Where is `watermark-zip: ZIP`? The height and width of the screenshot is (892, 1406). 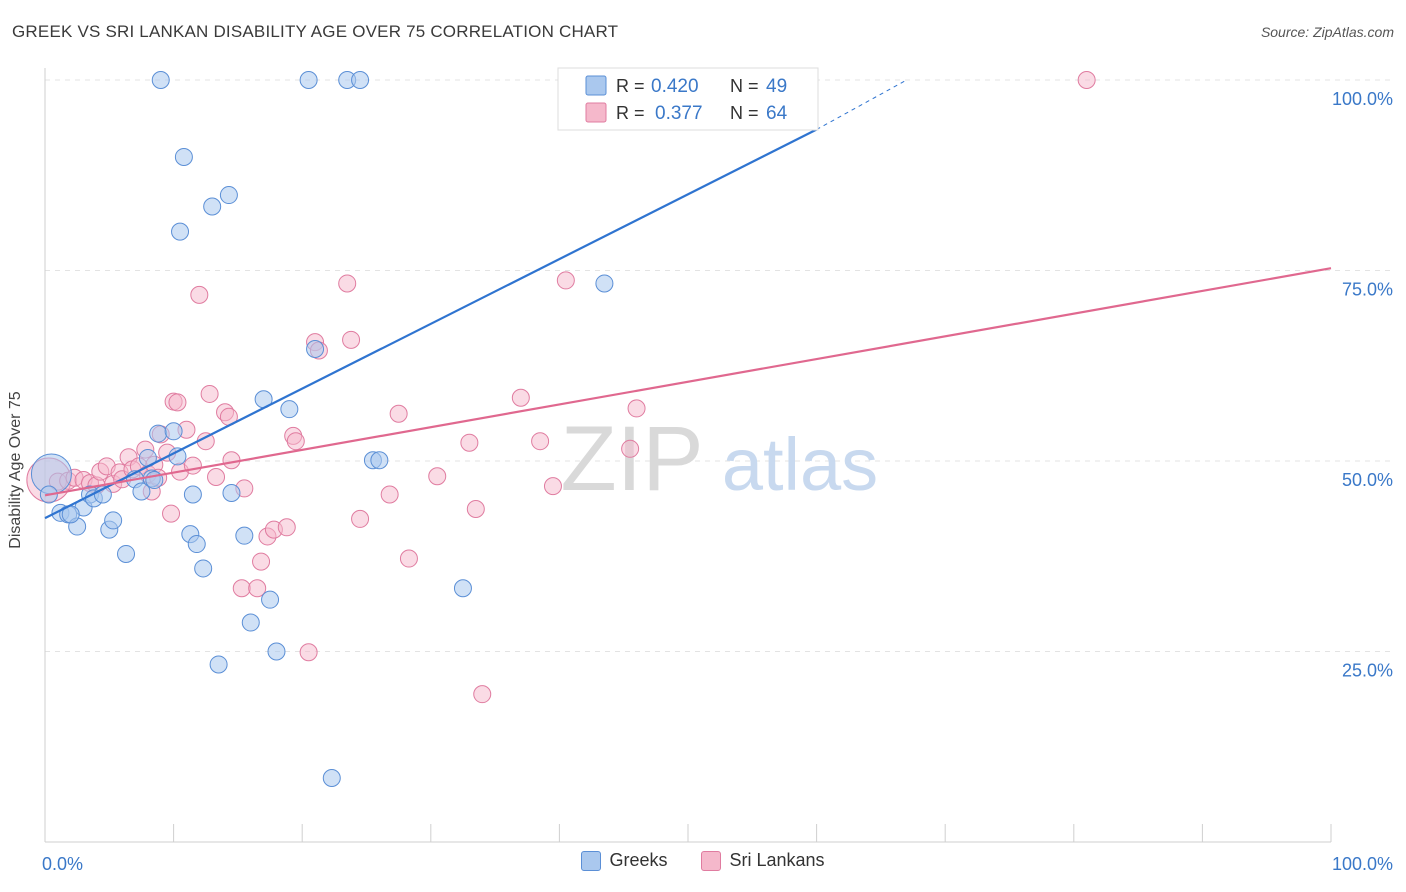 watermark-zip: ZIP is located at coordinates (631, 459).